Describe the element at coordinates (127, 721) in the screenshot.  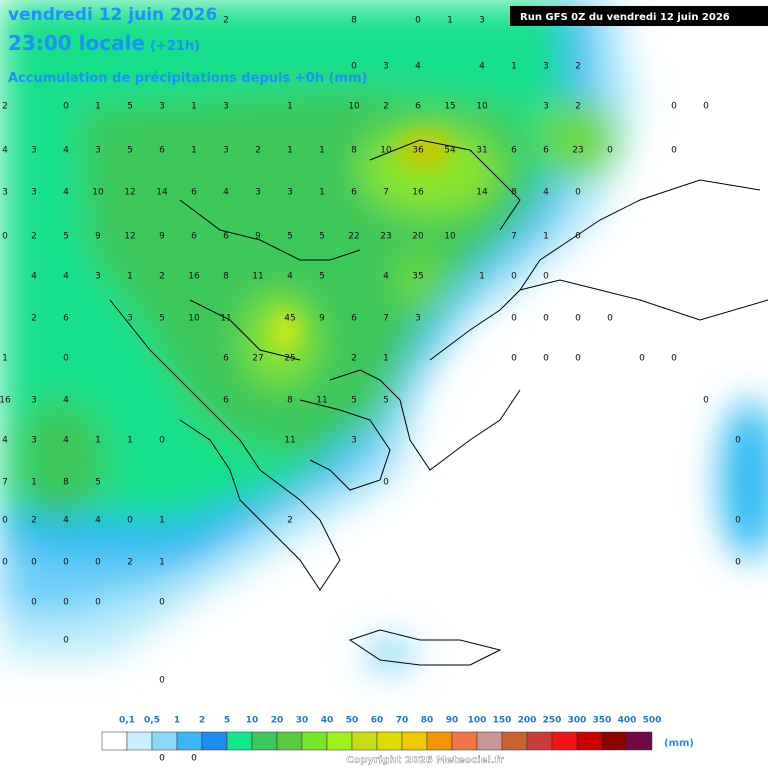
I see `legend-label: 0,1` at that location.